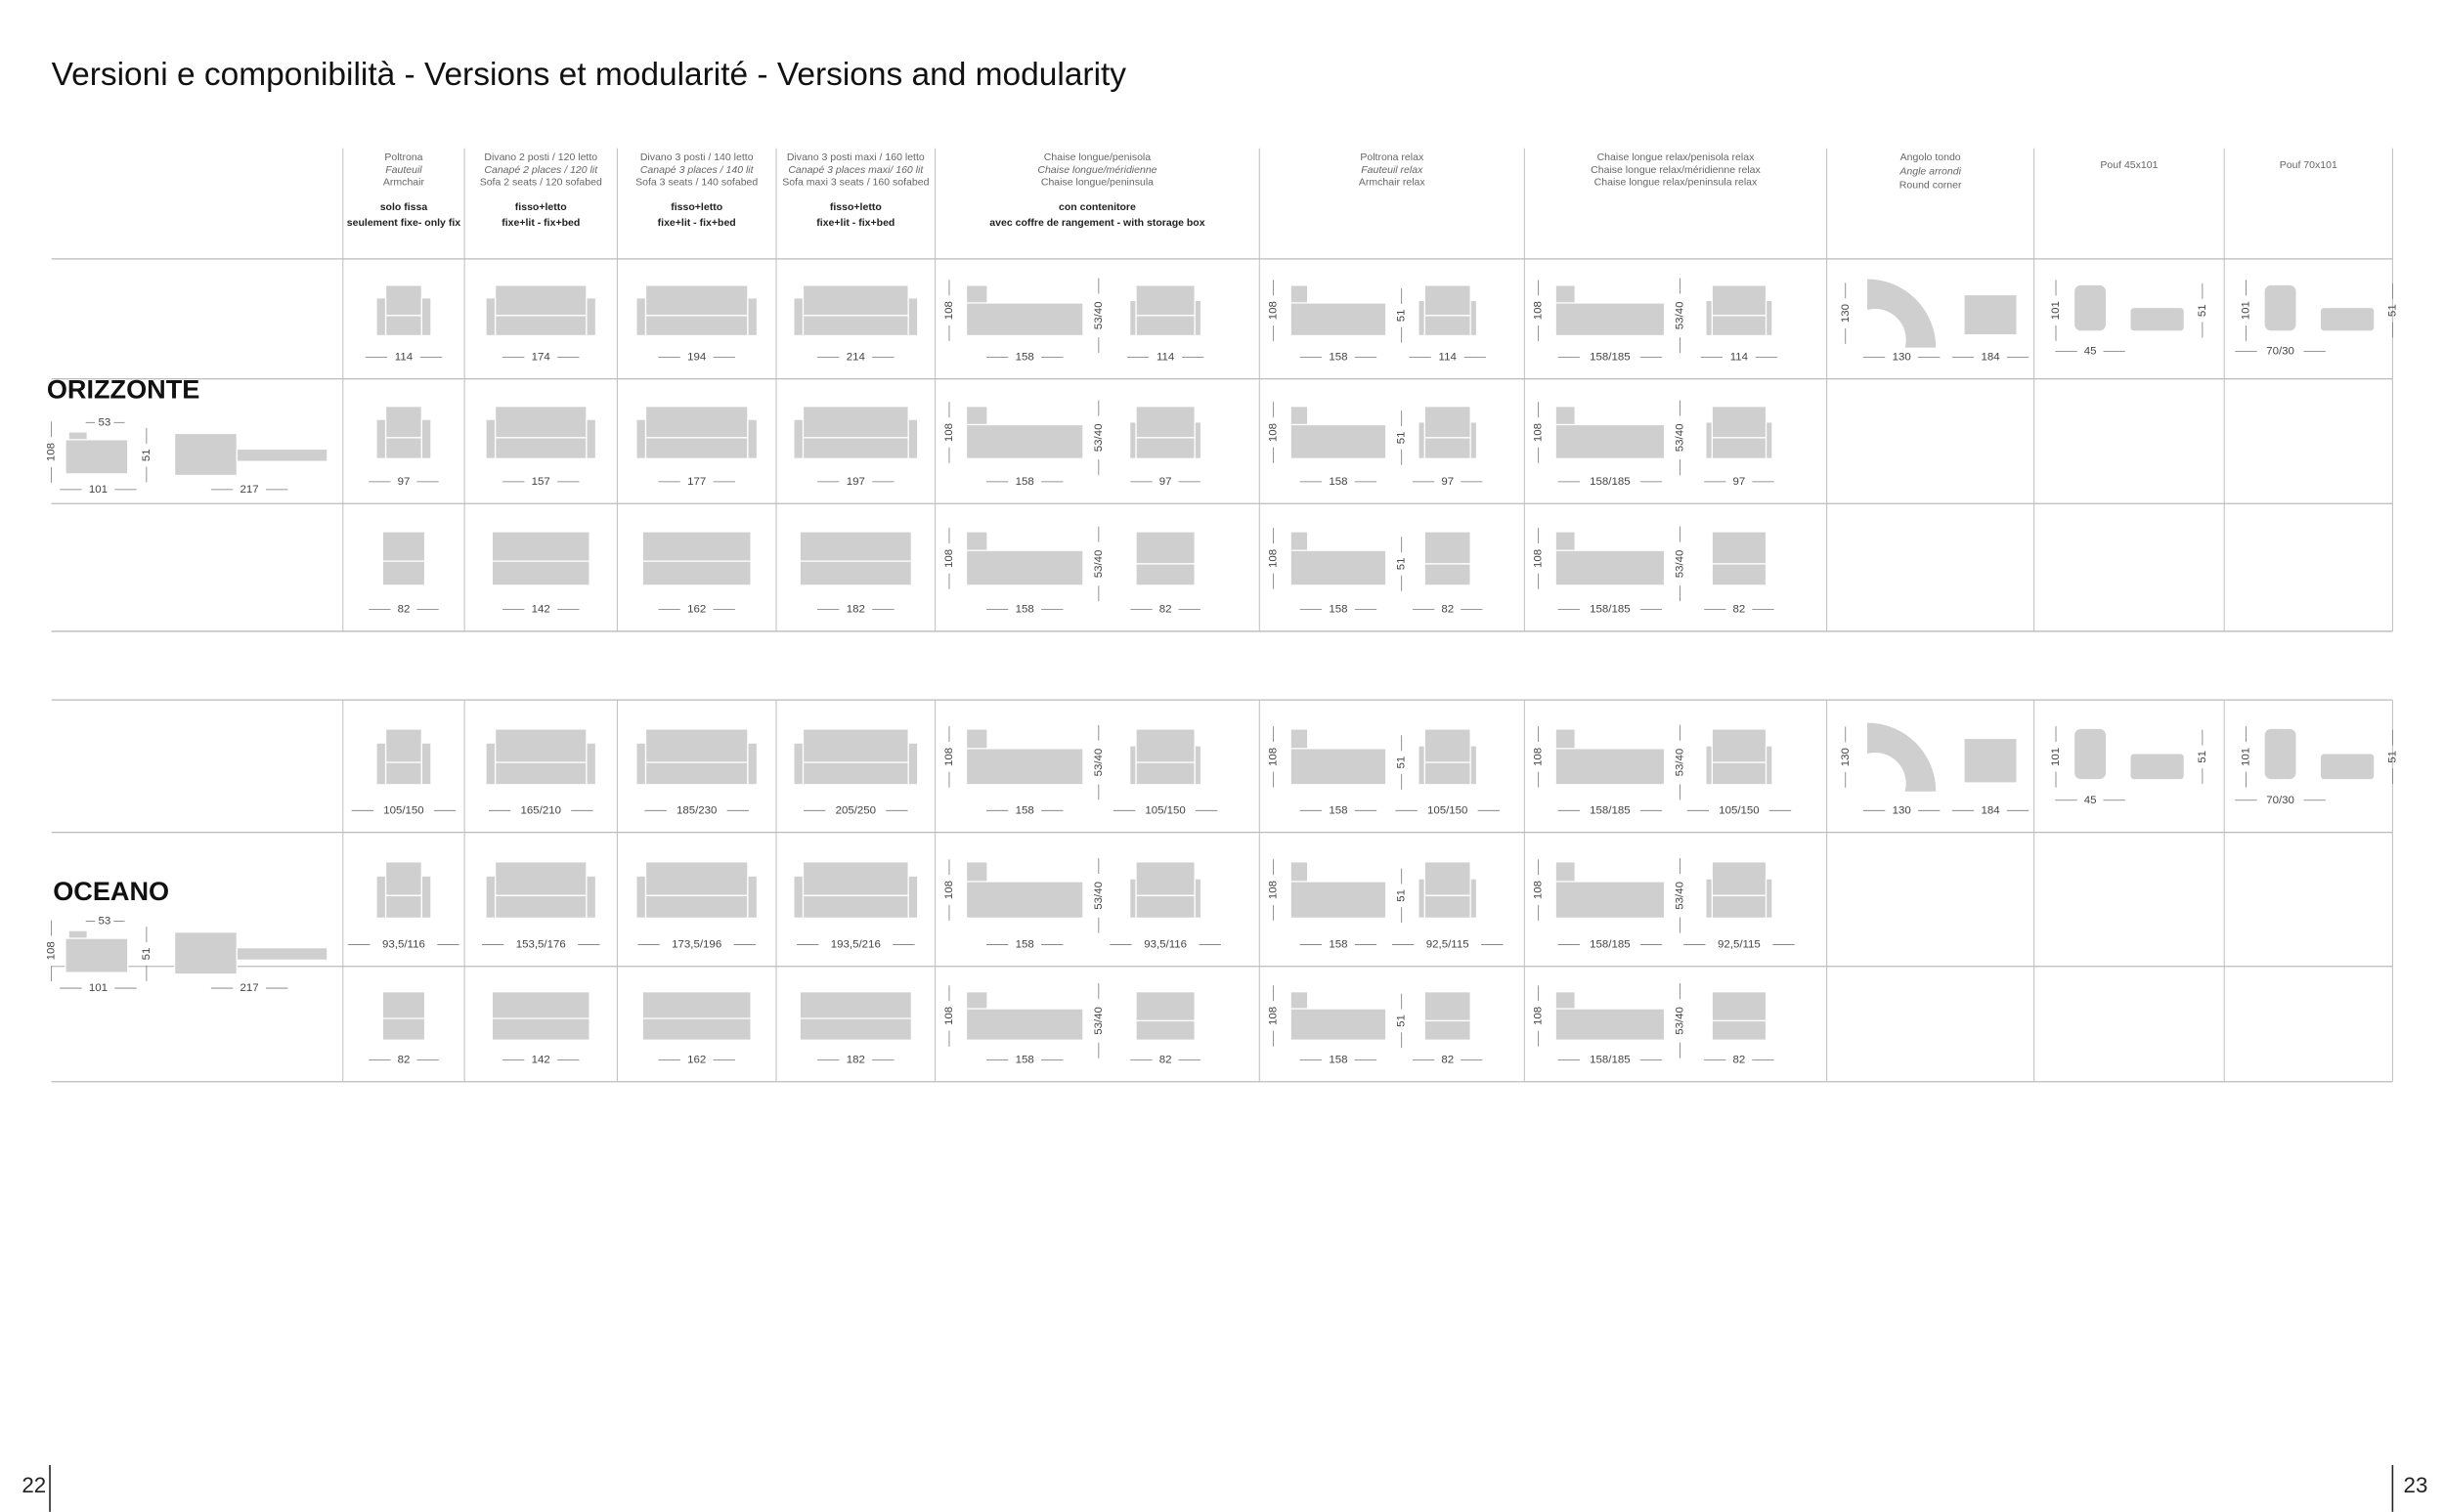 Image resolution: width=2444 pixels, height=1512 pixels. I want to click on corner-block, so click(1991, 314).